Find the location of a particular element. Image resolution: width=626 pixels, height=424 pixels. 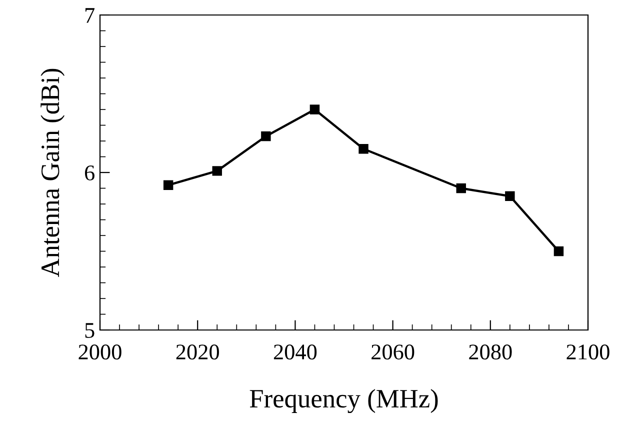

x-tick-label: 2040 is located at coordinates (295, 352).